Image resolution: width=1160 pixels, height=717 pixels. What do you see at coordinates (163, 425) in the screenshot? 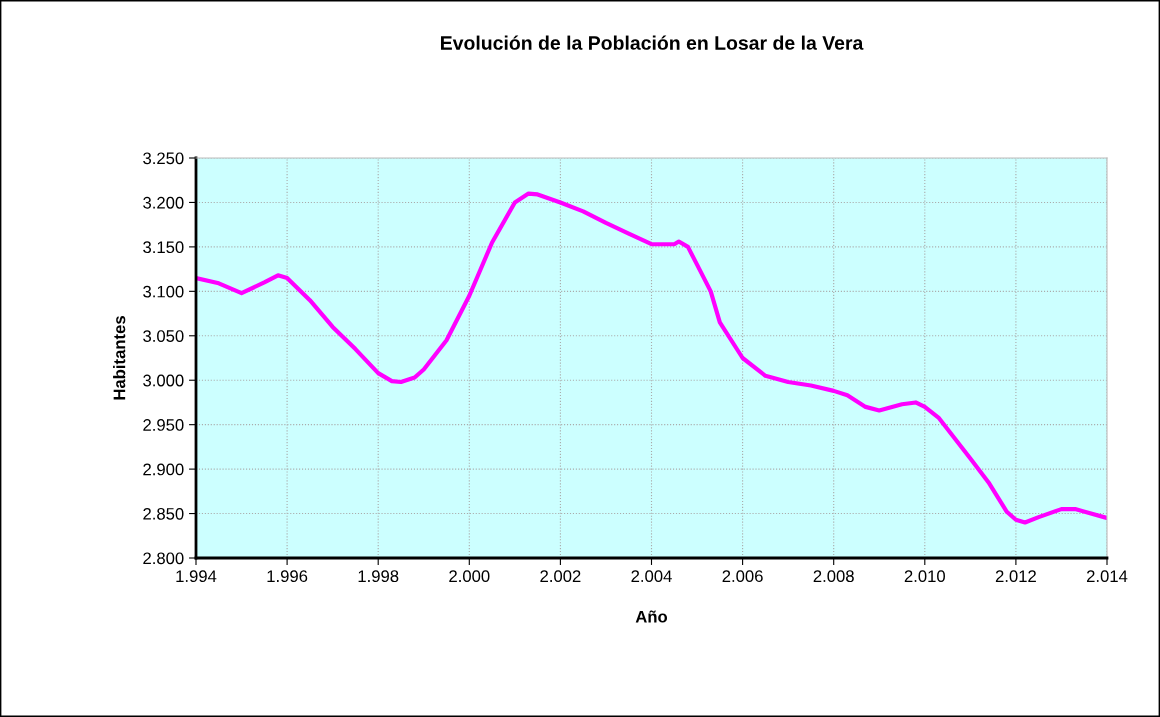
I see `y-tick-label: 2.950` at bounding box center [163, 425].